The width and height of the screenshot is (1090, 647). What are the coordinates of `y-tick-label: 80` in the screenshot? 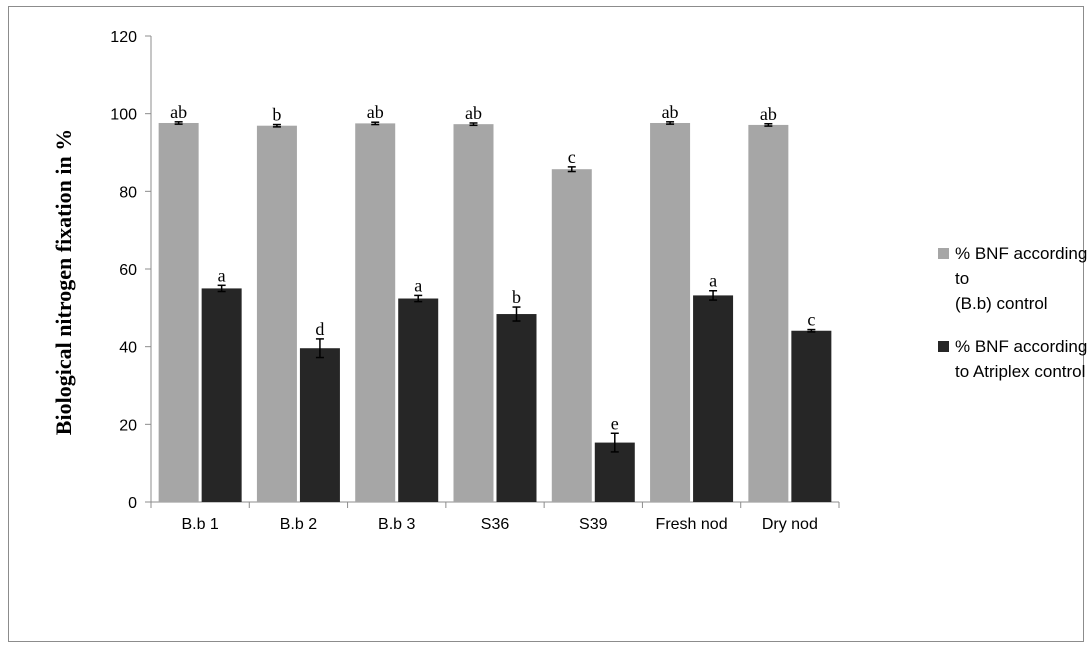 It's located at (128, 192).